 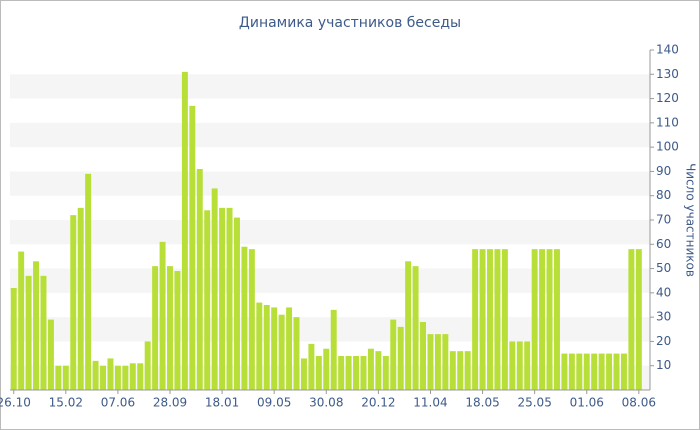 What do you see at coordinates (378, 403) in the screenshot?
I see `x-tick-label: 20.12` at bounding box center [378, 403].